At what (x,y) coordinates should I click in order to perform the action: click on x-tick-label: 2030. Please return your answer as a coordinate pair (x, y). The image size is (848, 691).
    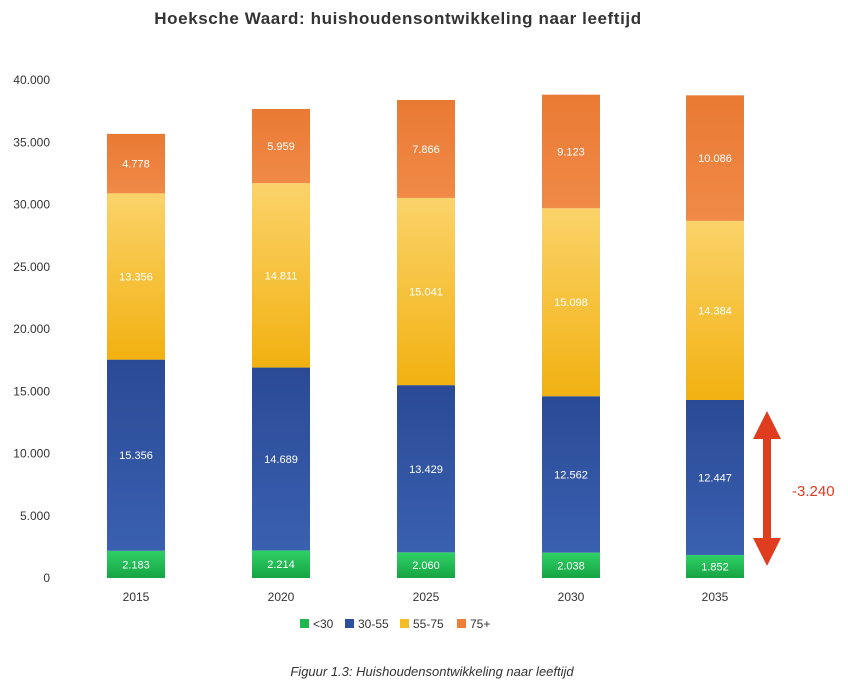
    Looking at the image, I should click on (571, 597).